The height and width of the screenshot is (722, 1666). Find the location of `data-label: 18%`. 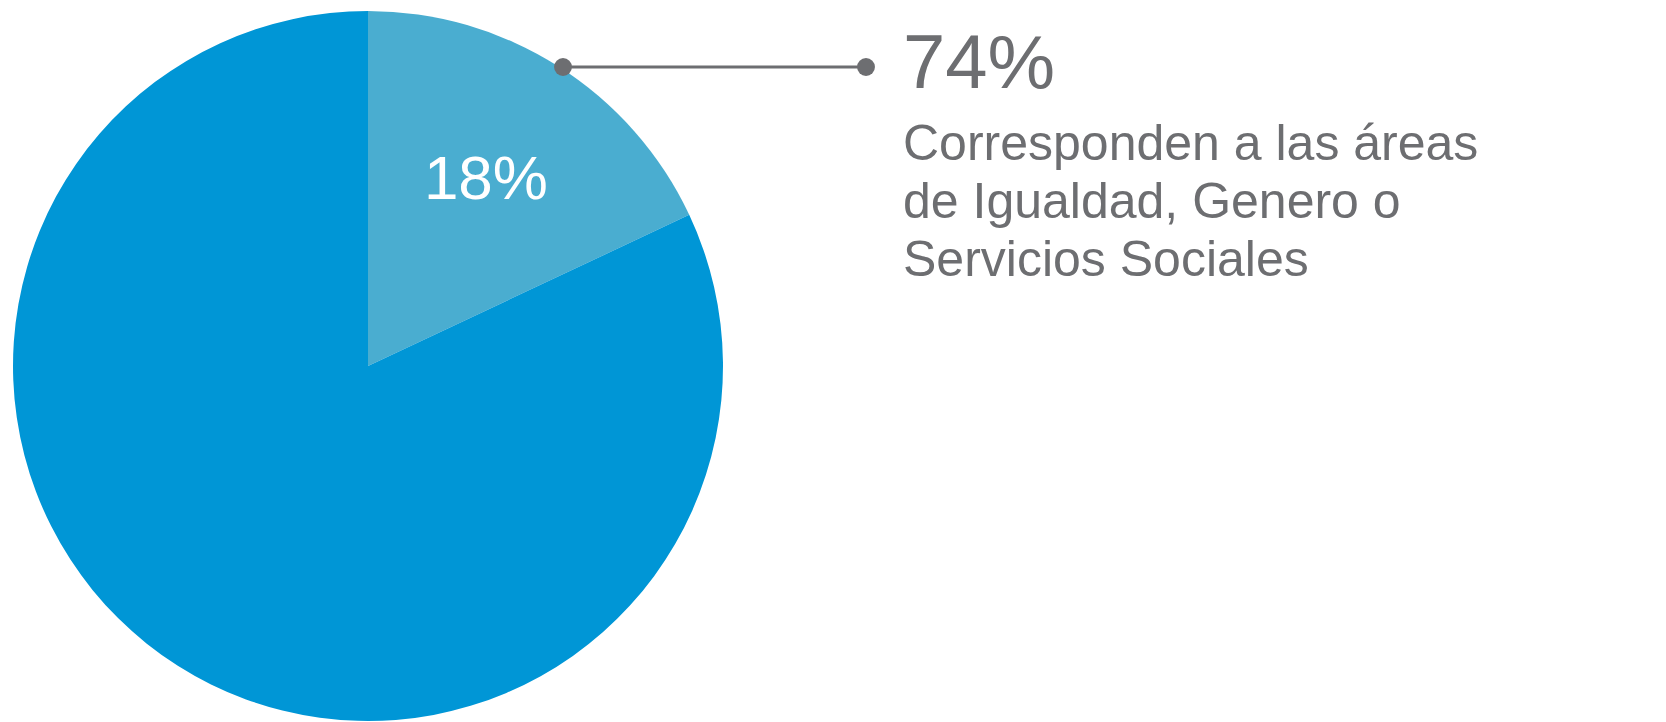

data-label: 18% is located at coordinates (485, 178).